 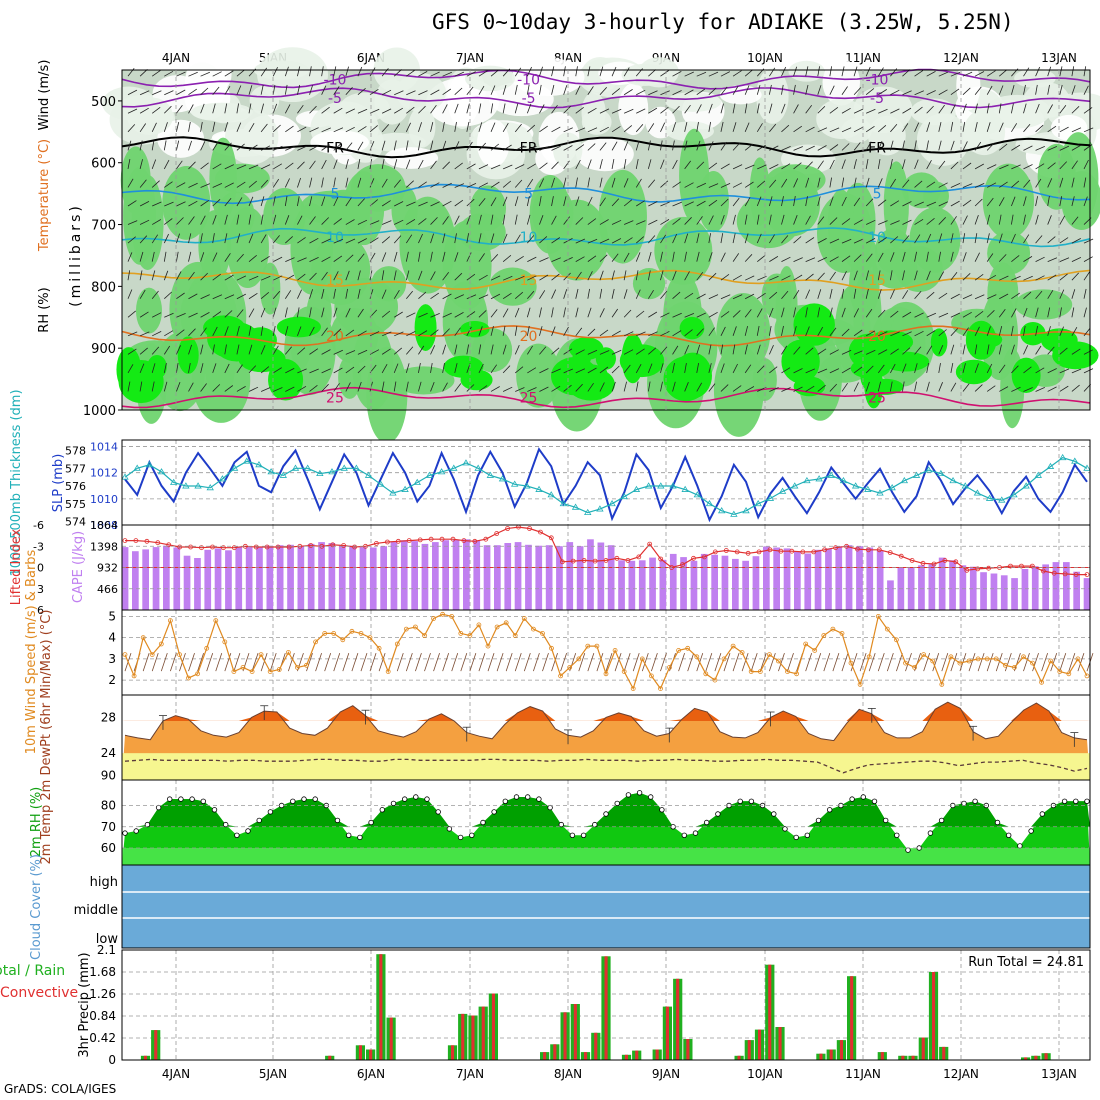 What do you see at coordinates (104, 525) in the screenshot?
I see `cape-tick-label: 1864` at bounding box center [104, 525].